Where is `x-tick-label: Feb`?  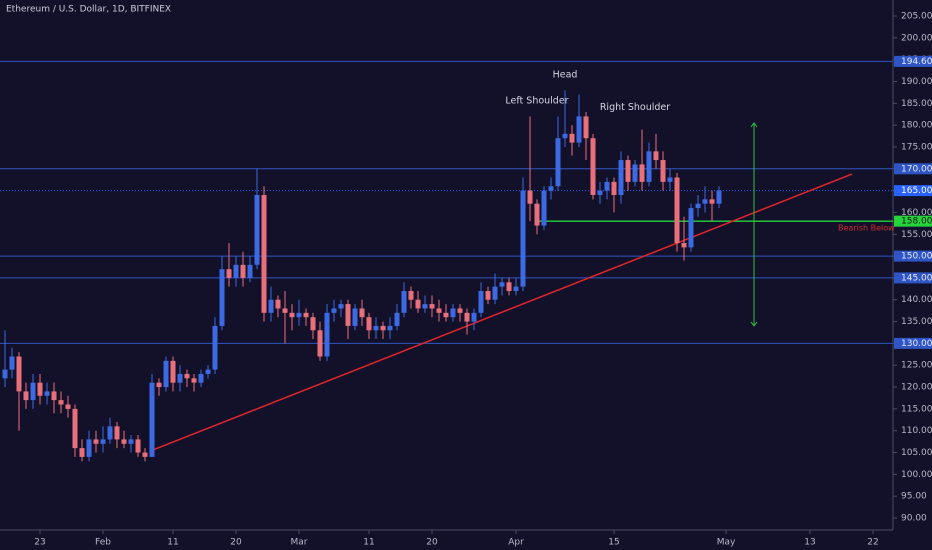 x-tick-label: Feb is located at coordinates (103, 543).